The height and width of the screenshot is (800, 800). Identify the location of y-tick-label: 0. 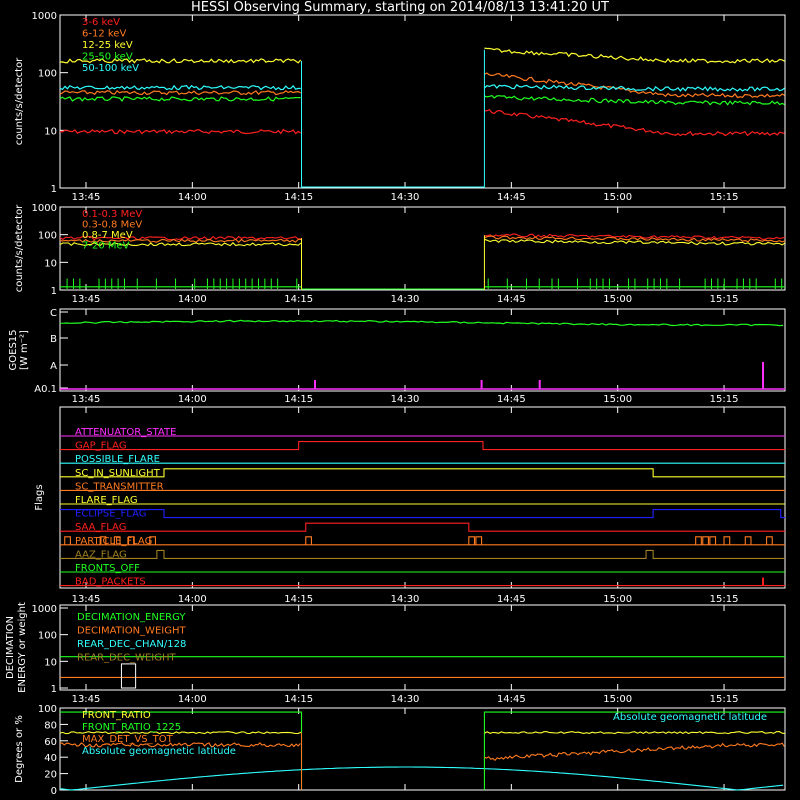
(54, 791).